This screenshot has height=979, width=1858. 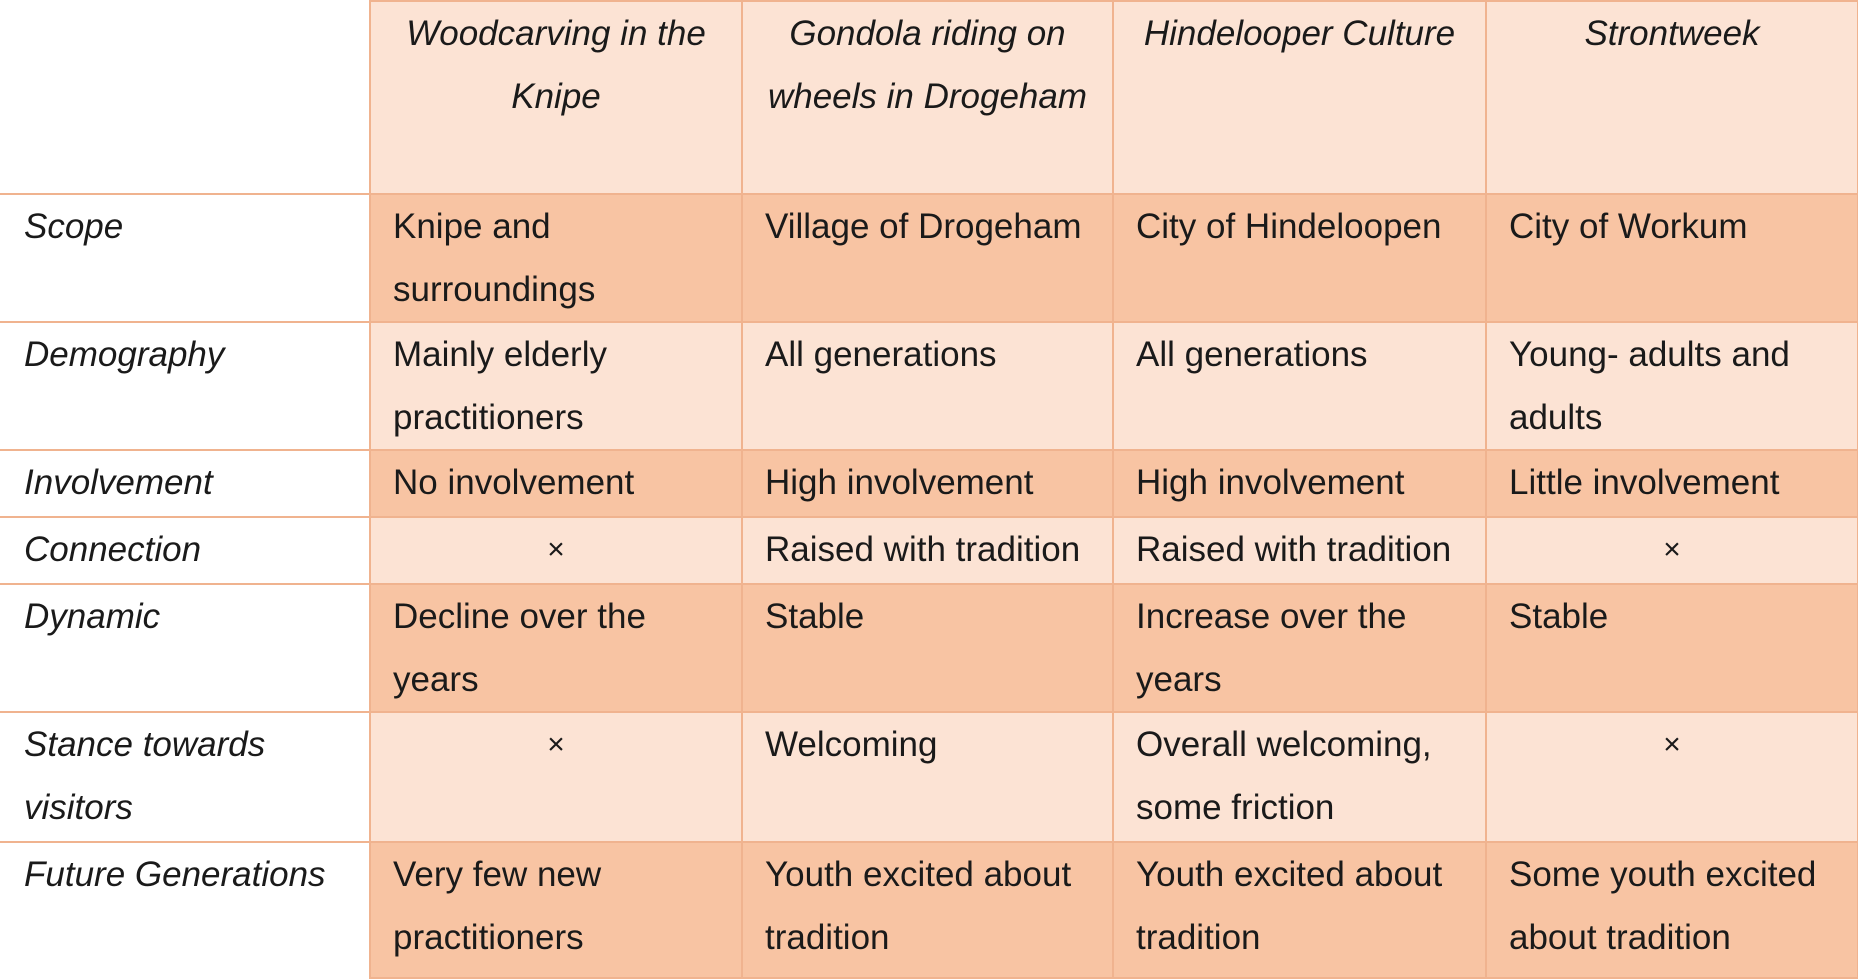 I want to click on row-label: Scope, so click(x=185, y=257).